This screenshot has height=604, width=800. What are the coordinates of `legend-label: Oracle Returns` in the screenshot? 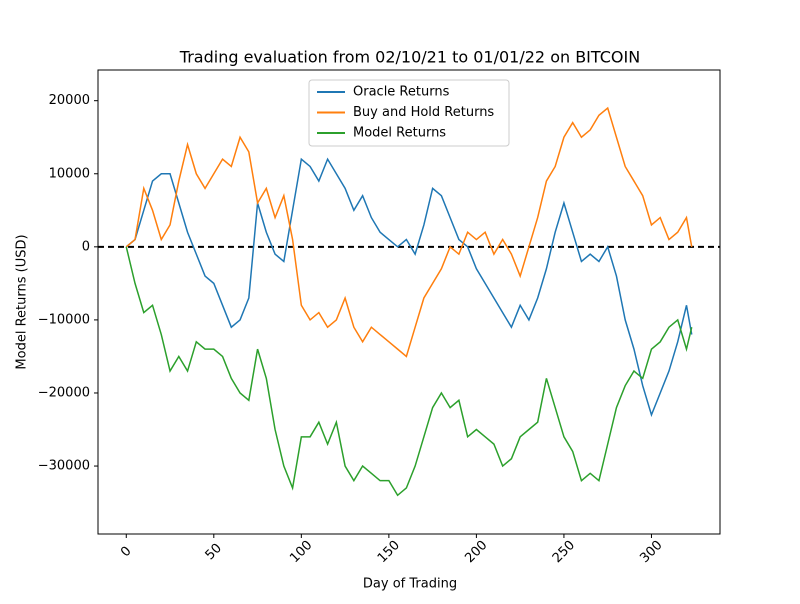 It's located at (401, 92).